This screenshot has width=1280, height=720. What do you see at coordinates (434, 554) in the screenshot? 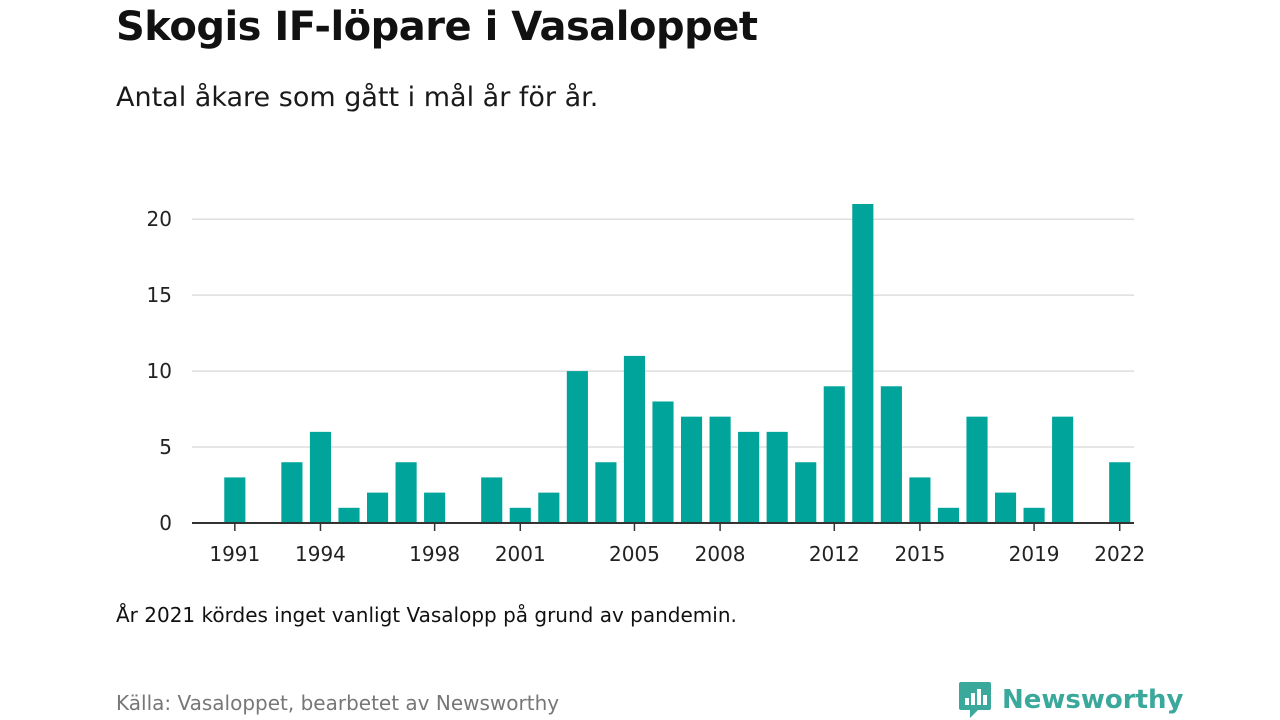
I see `x-tick-label: 1998` at bounding box center [434, 554].